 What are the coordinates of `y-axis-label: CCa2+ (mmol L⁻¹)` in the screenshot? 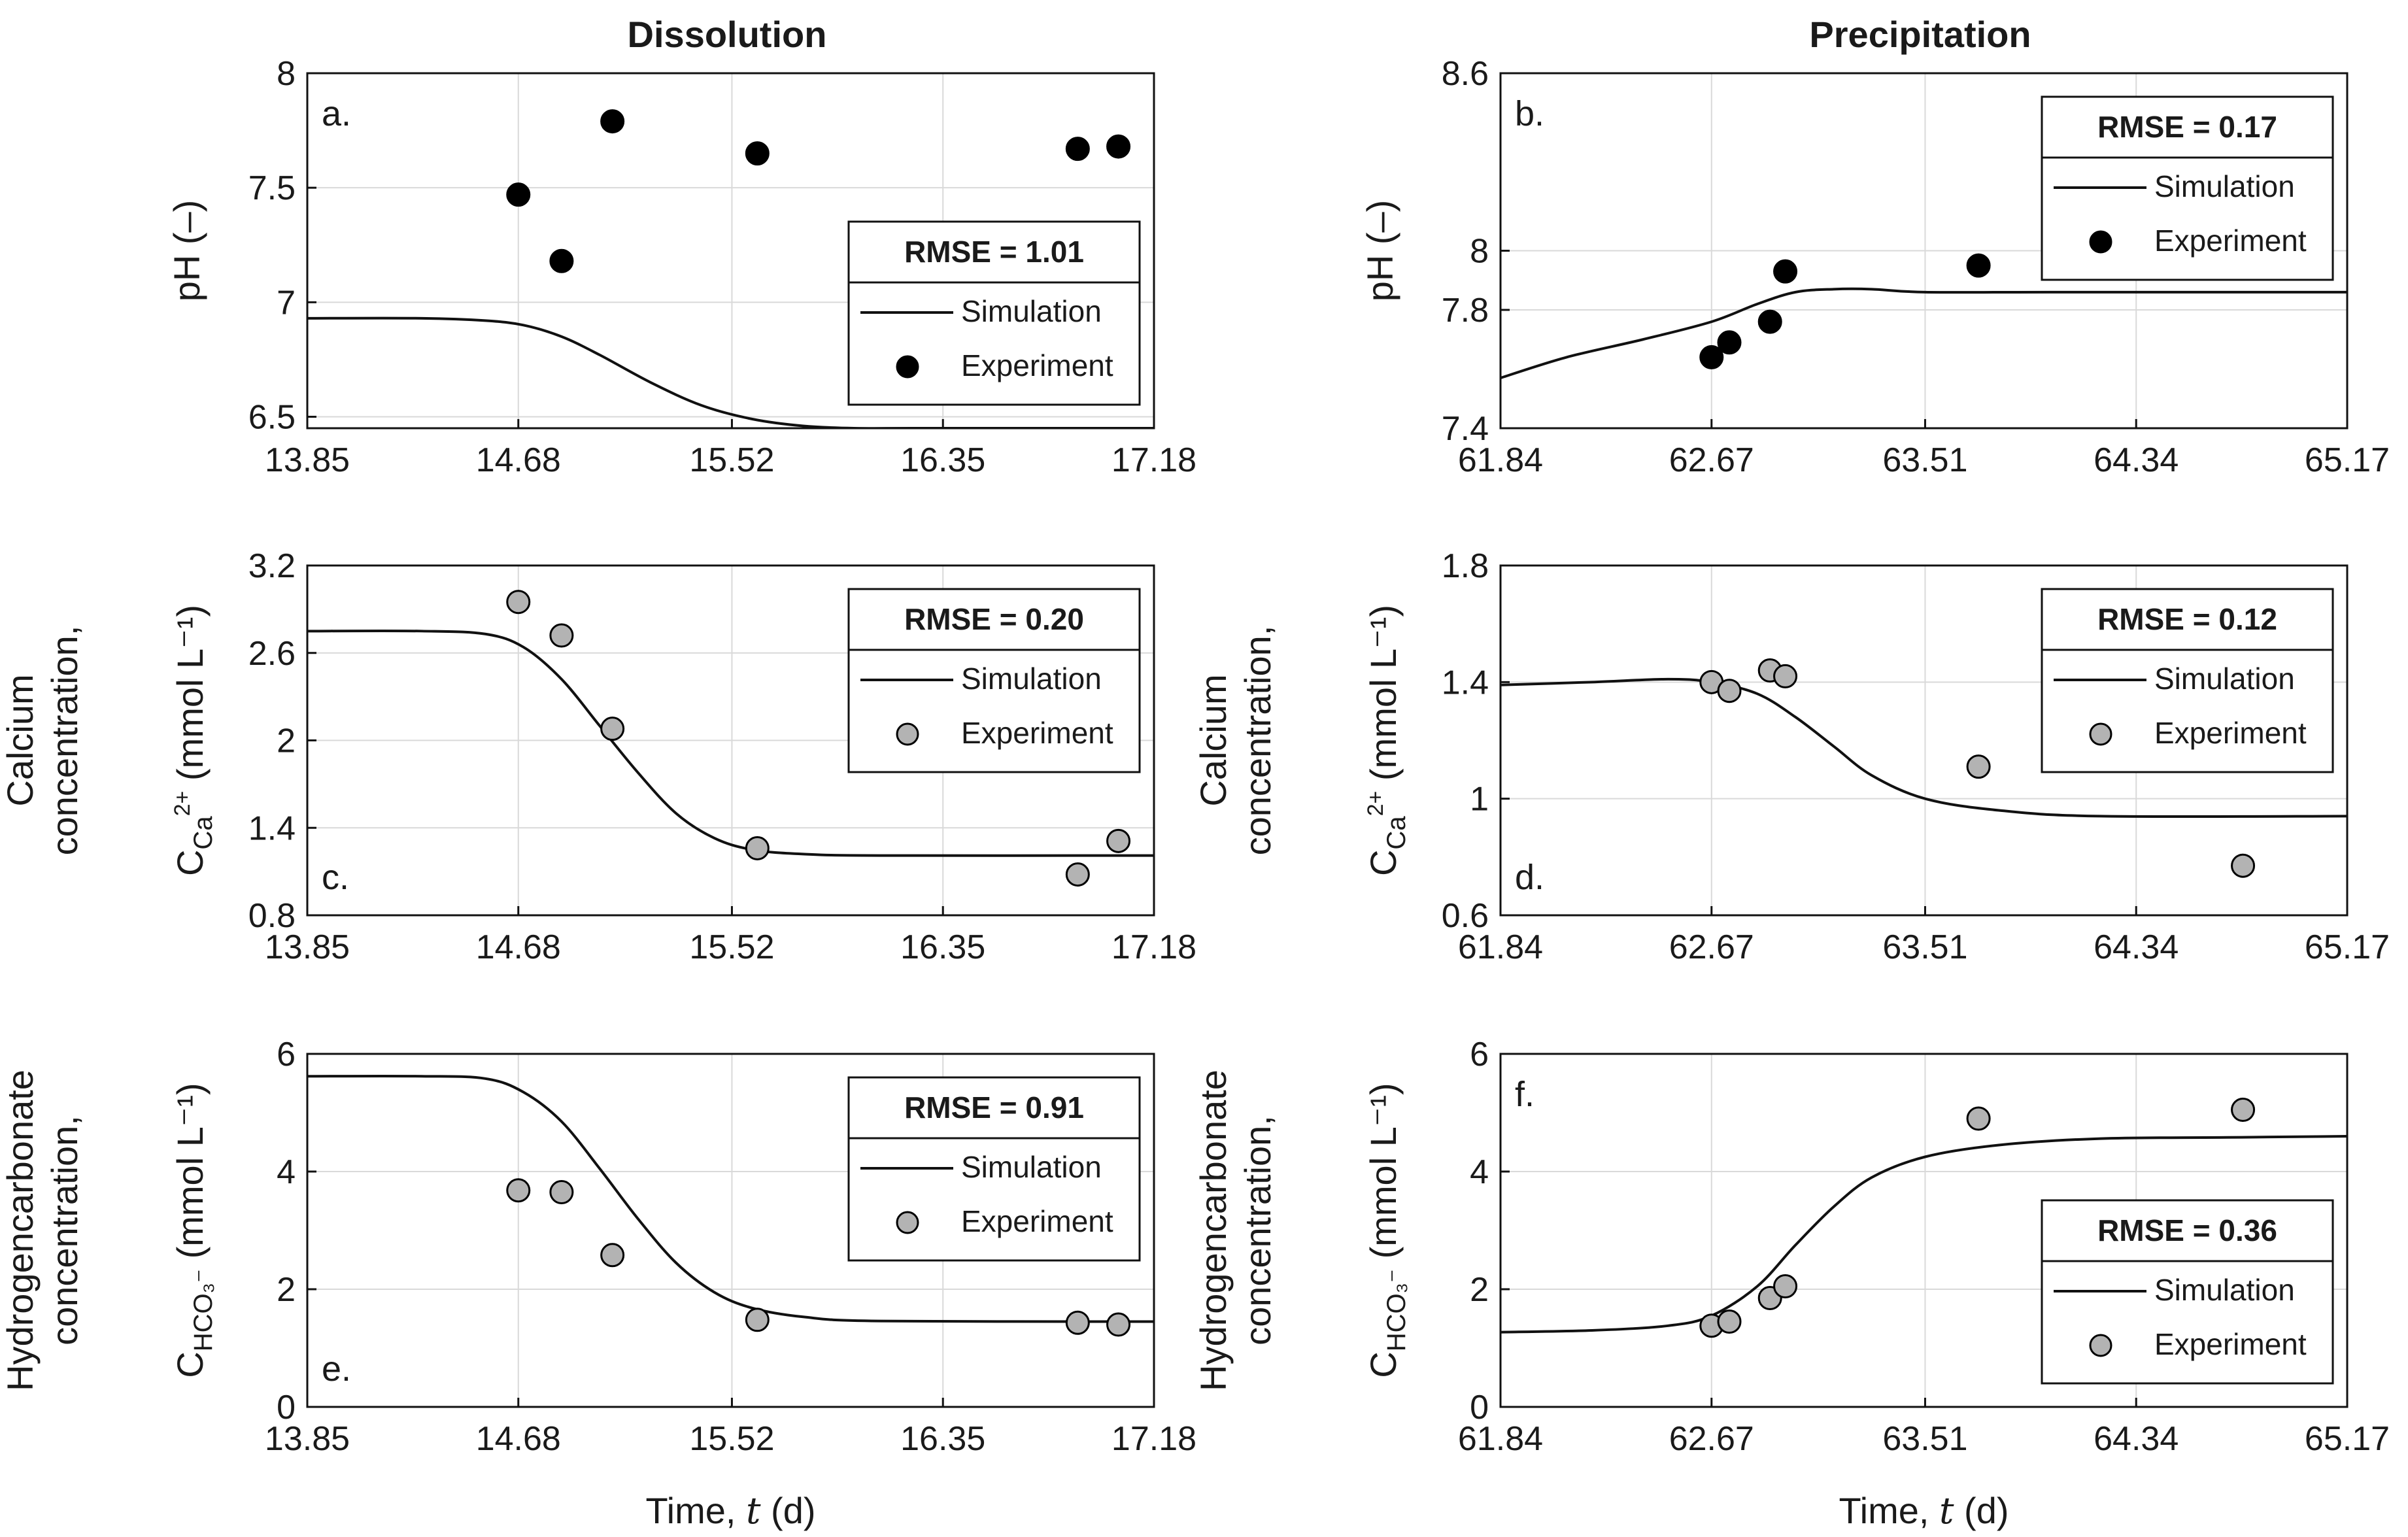 It's located at (1387, 740).